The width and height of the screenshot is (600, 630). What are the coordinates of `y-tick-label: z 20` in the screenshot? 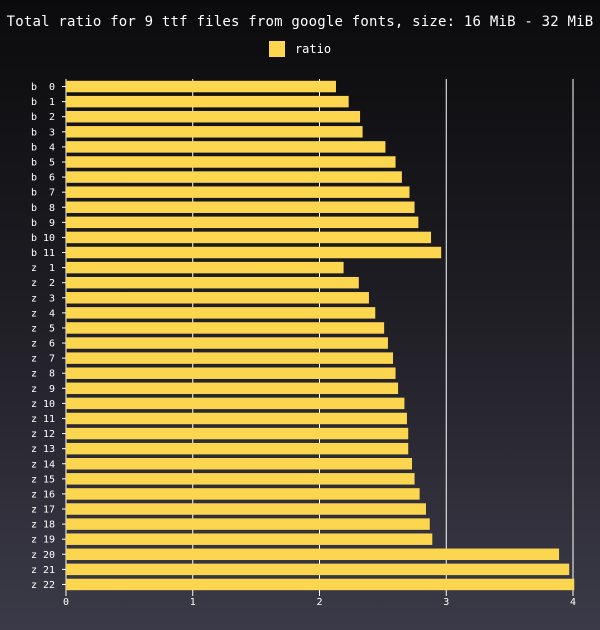 It's located at (43, 555).